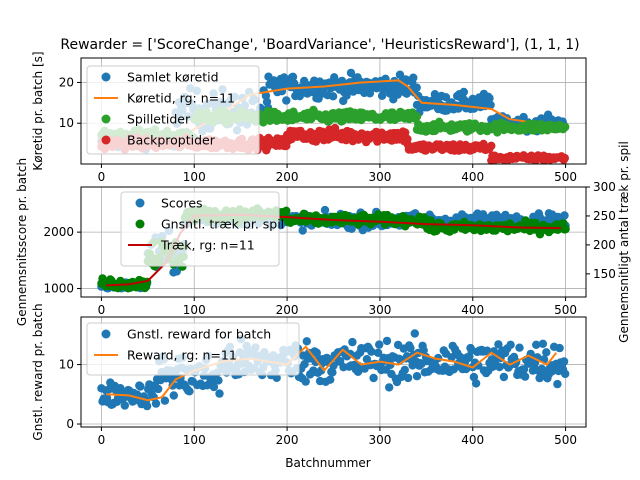 Image resolution: width=640 pixels, height=480 pixels. Describe the element at coordinates (327, 463) in the screenshot. I see `x-axis-label: Batchnummer` at that location.